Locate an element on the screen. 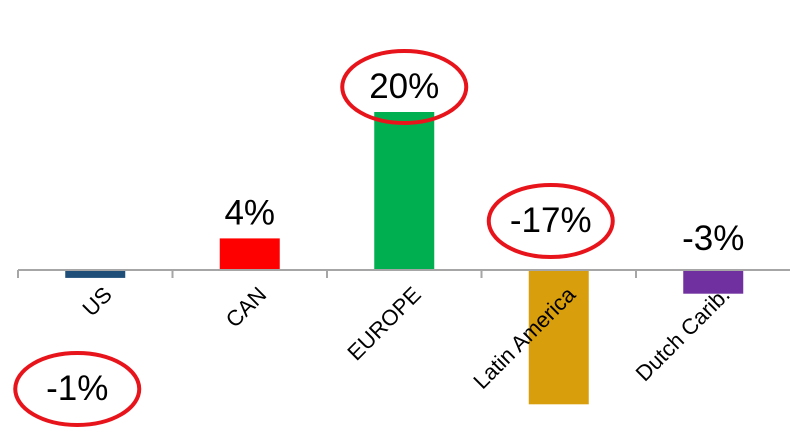  bar-europe is located at coordinates (404, 191).